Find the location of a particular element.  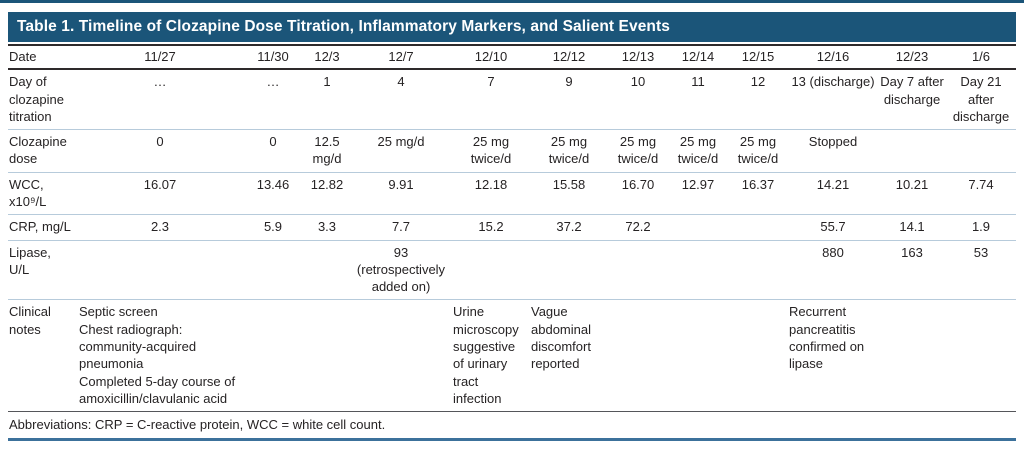

table-cell: 14.21 is located at coordinates (833, 184).